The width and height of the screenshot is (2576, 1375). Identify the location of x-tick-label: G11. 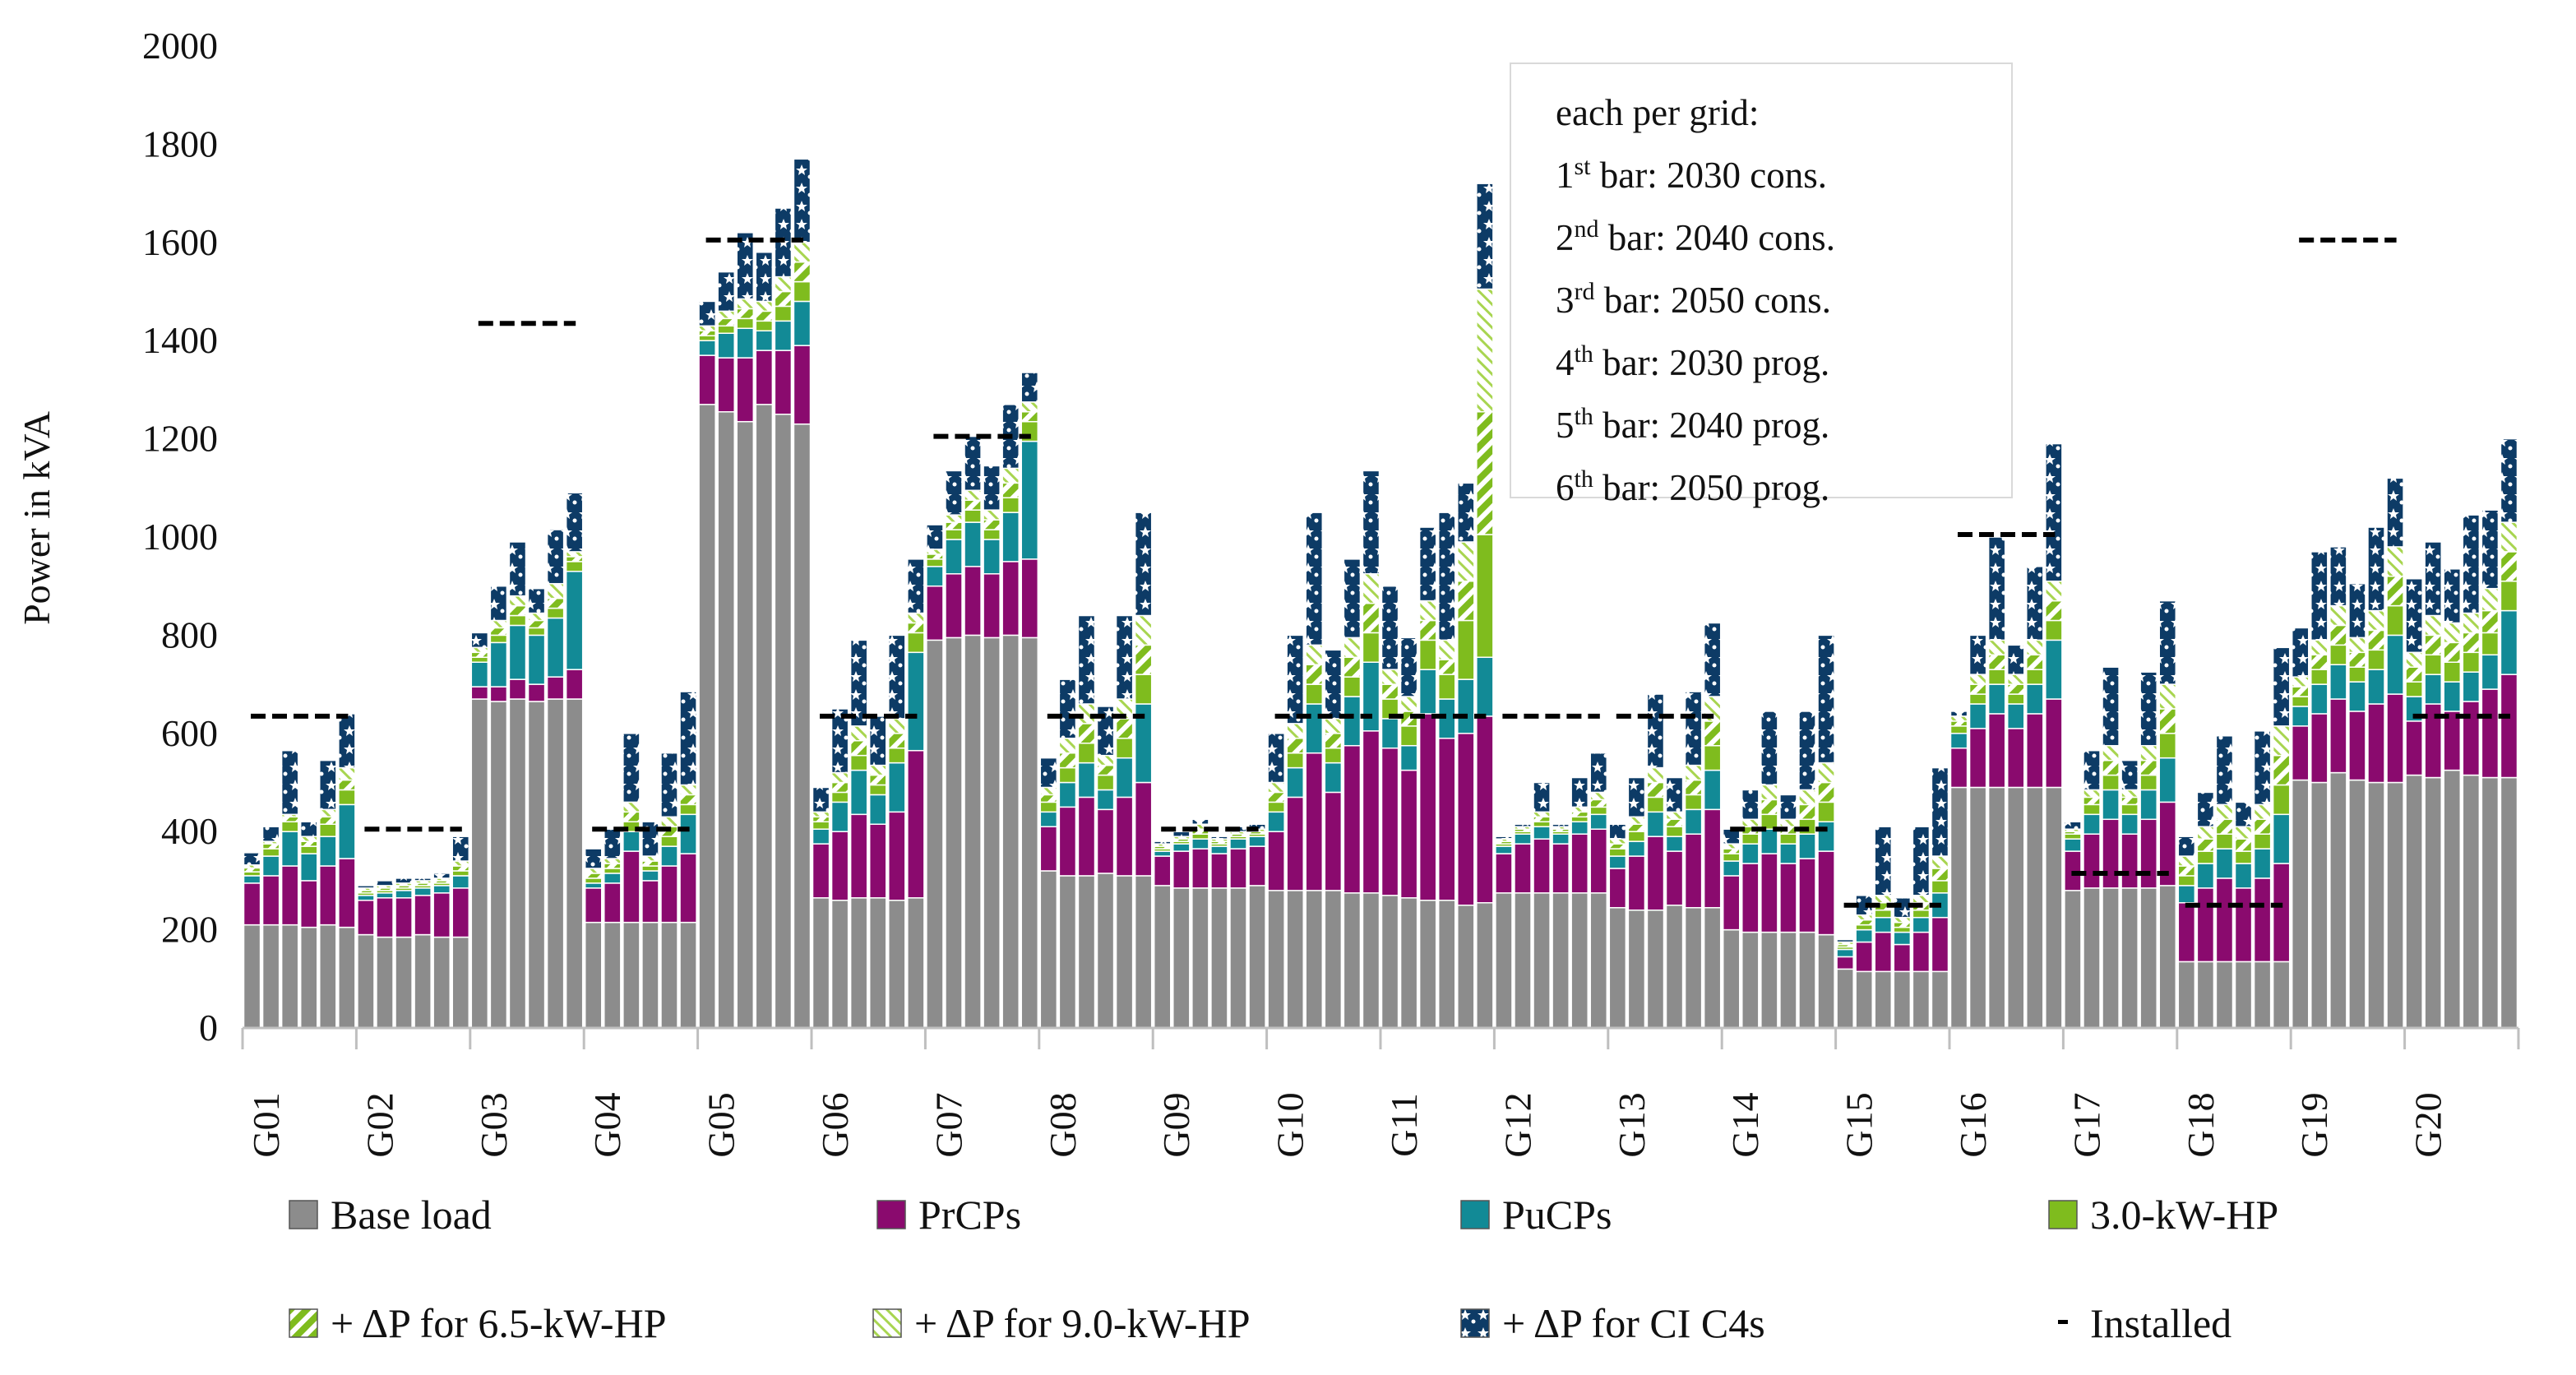
(1404, 1125).